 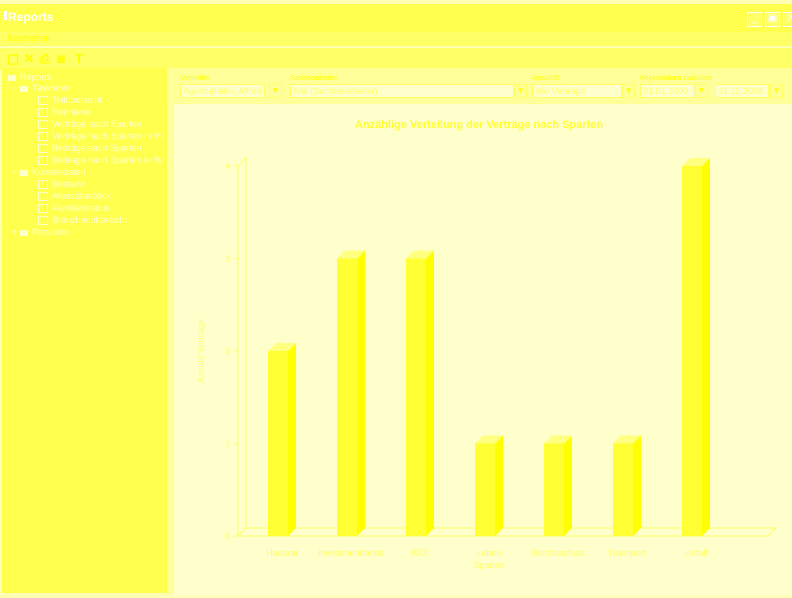 What do you see at coordinates (772, 19) in the screenshot?
I see `maximize-button: ▣` at bounding box center [772, 19].